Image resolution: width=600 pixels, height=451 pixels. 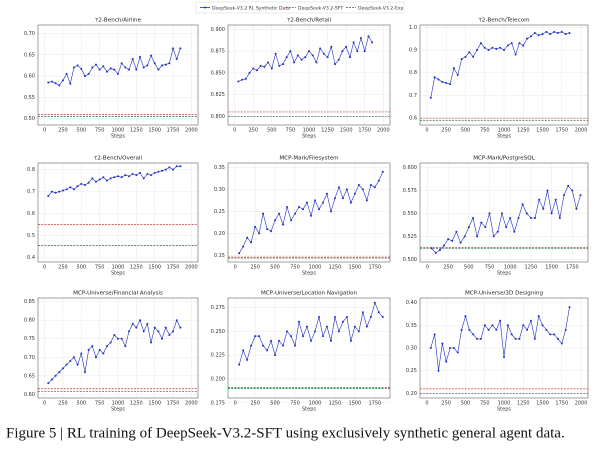 What do you see at coordinates (29, 119) in the screenshot?
I see `y-tick-label: 0.50` at bounding box center [29, 119].